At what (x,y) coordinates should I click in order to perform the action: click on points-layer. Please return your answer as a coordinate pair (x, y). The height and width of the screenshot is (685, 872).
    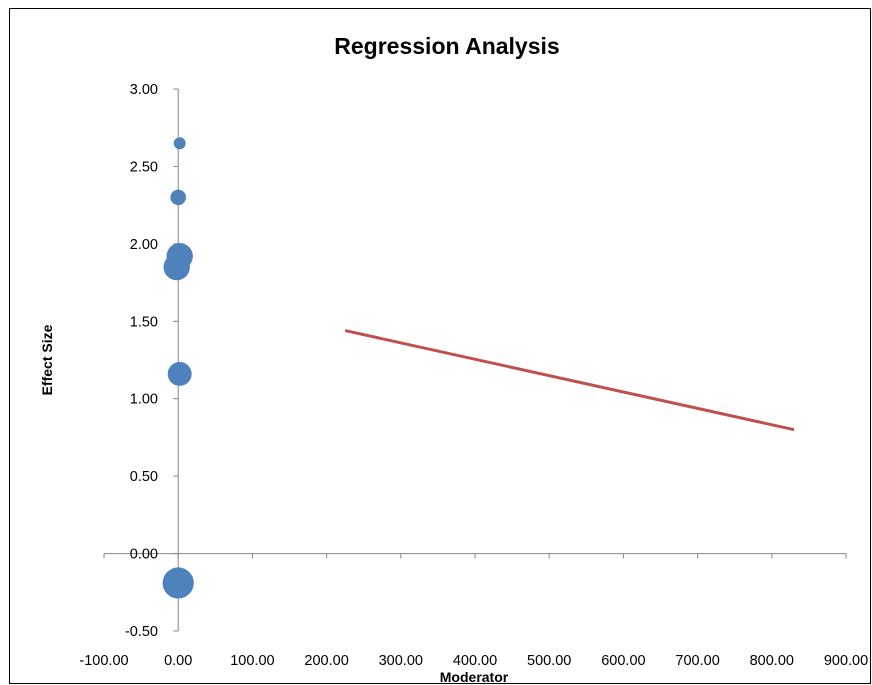
    Looking at the image, I should click on (178, 368).